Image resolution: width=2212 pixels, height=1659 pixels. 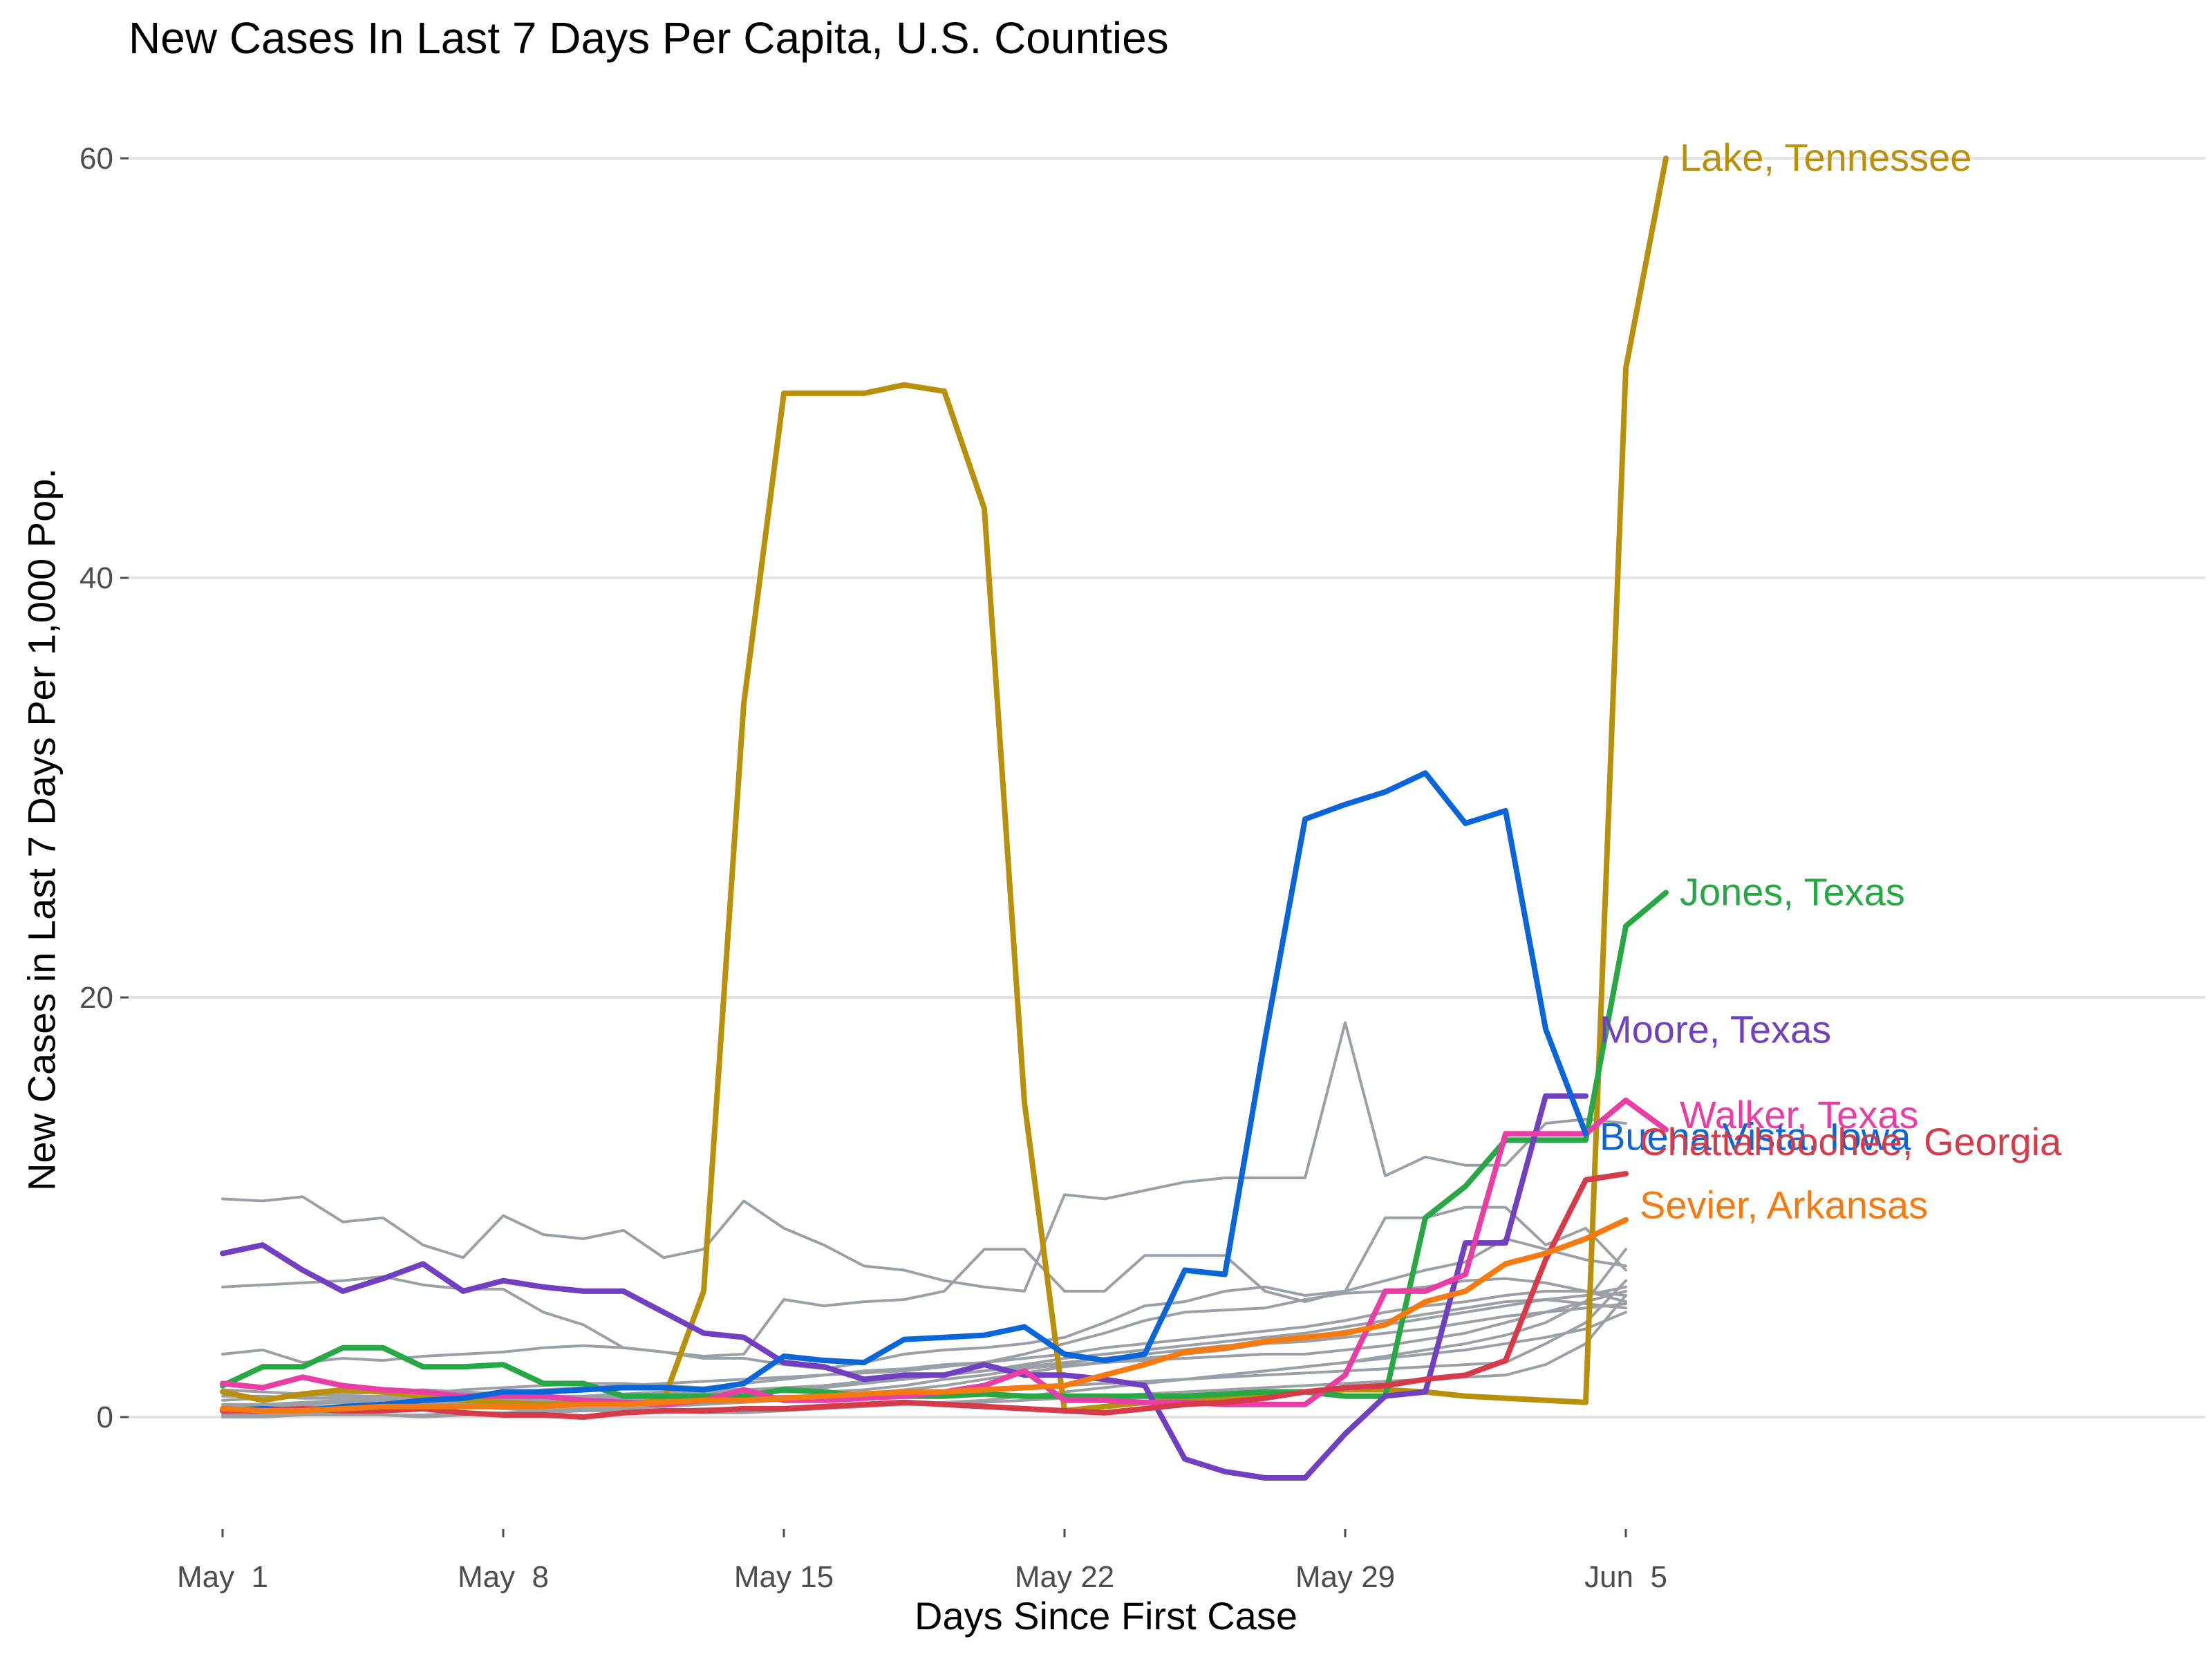 I want to click on series-label: Moore, Texas, so click(x=1715, y=1029).